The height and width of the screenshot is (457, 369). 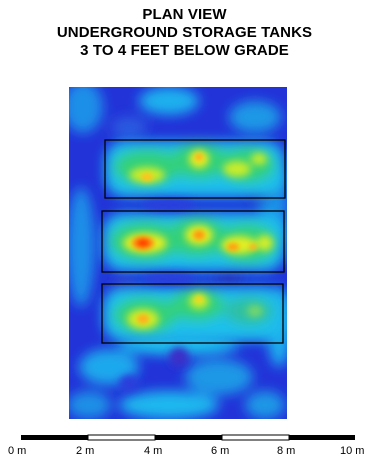 I want to click on scale-bar: 0 m 2 m 4 m 6 m 8 m 10 m, so click(x=186, y=445).